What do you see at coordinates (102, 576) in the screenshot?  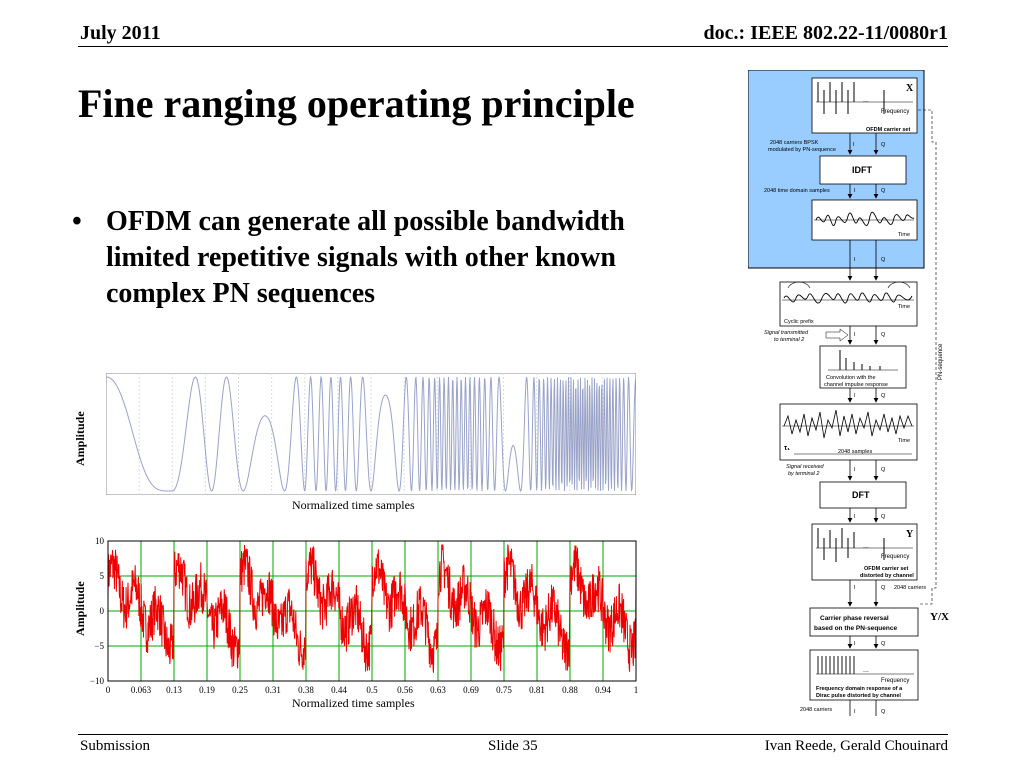 I see `y-tick-label: 5` at bounding box center [102, 576].